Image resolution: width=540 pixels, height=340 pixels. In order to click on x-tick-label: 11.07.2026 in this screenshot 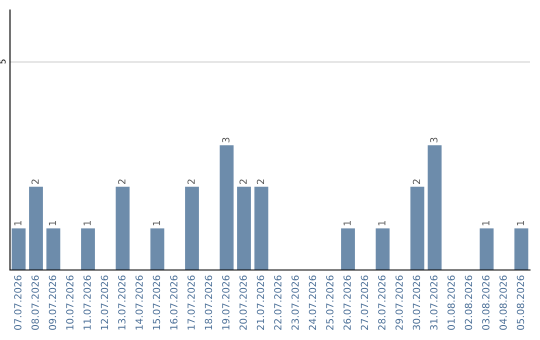, I will do `click(87, 302)`.